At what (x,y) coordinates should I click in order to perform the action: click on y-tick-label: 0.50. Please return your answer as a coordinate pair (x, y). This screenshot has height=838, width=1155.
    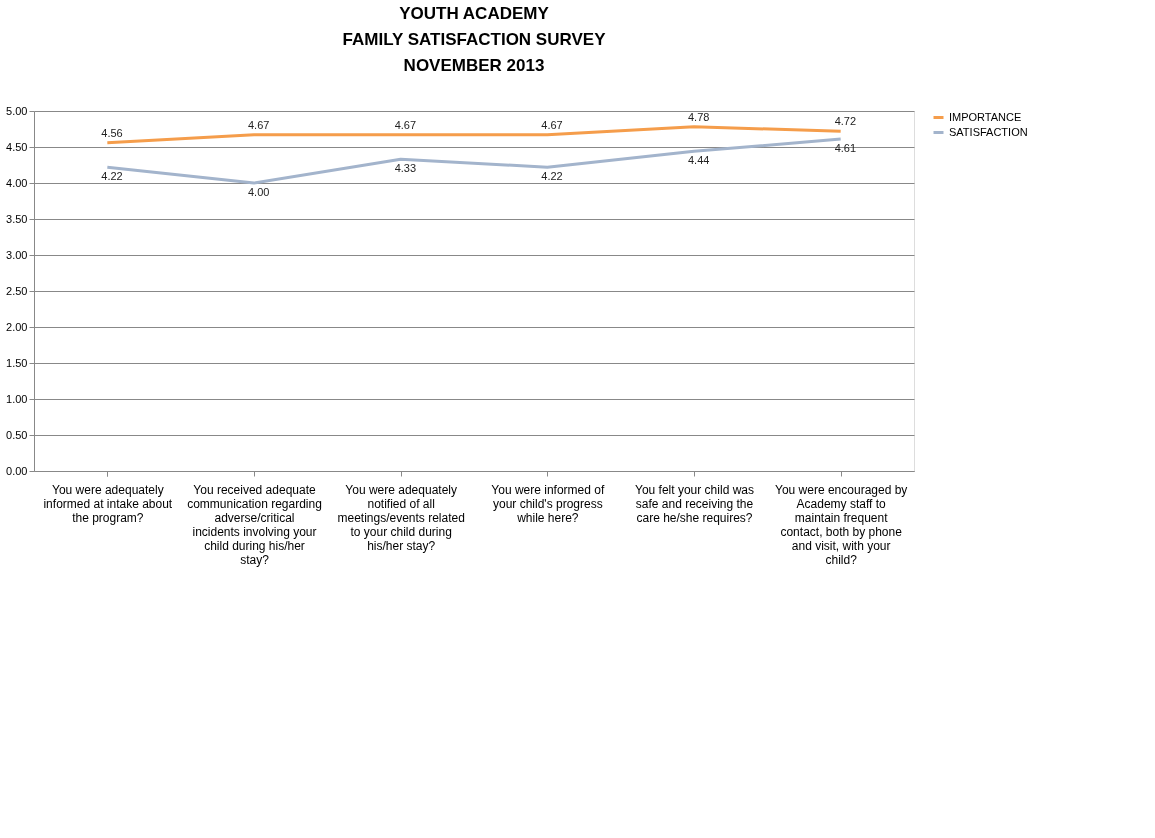
    Looking at the image, I should click on (17, 434).